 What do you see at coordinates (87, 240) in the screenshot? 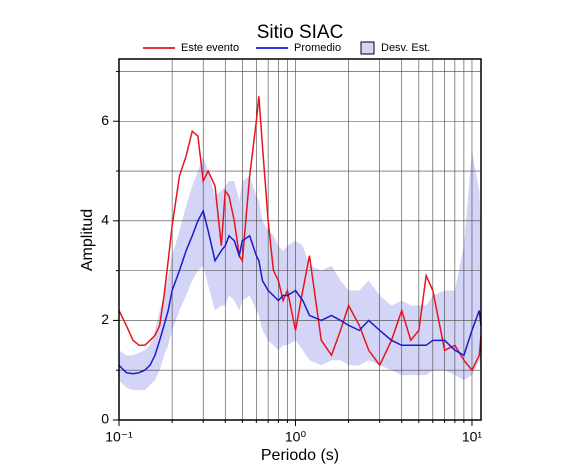
I see `y-axis-label: Amplitud` at bounding box center [87, 240].